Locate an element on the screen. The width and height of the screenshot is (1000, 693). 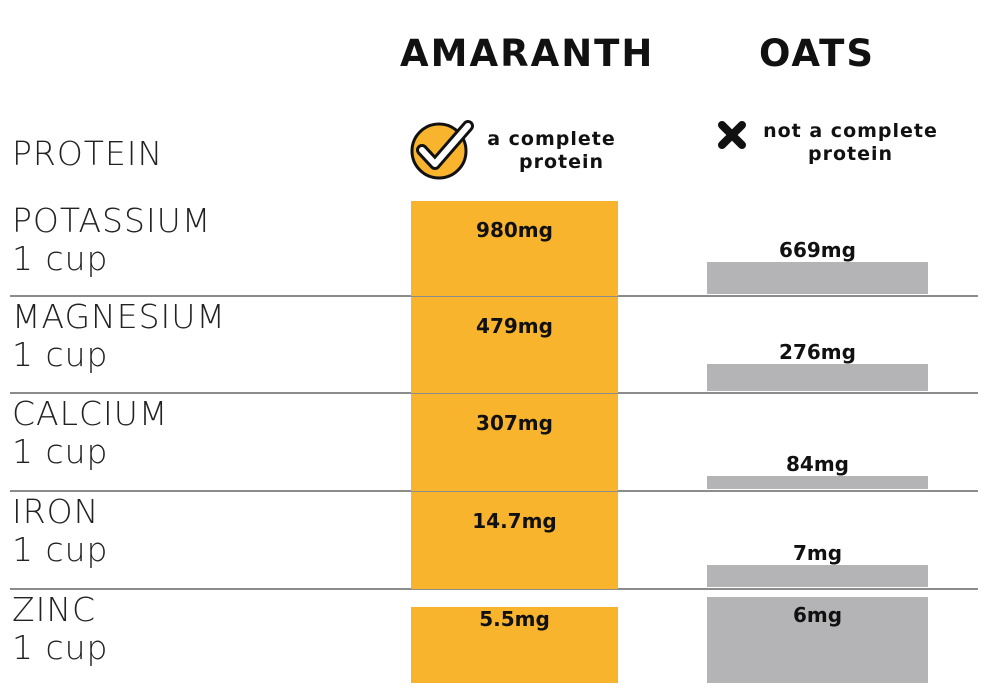
bar-label-amaranth: 980mg is located at coordinates (514, 230).